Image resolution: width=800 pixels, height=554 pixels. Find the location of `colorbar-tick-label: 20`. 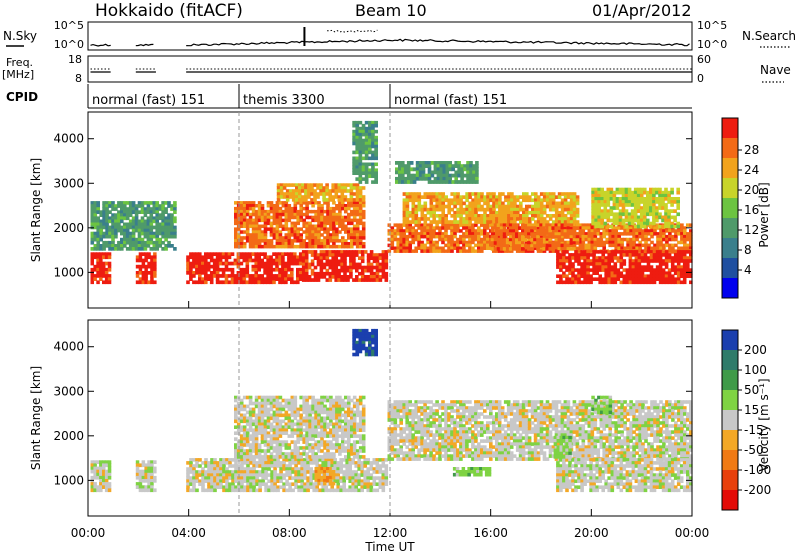

colorbar-tick-label: 20 is located at coordinates (751, 190).